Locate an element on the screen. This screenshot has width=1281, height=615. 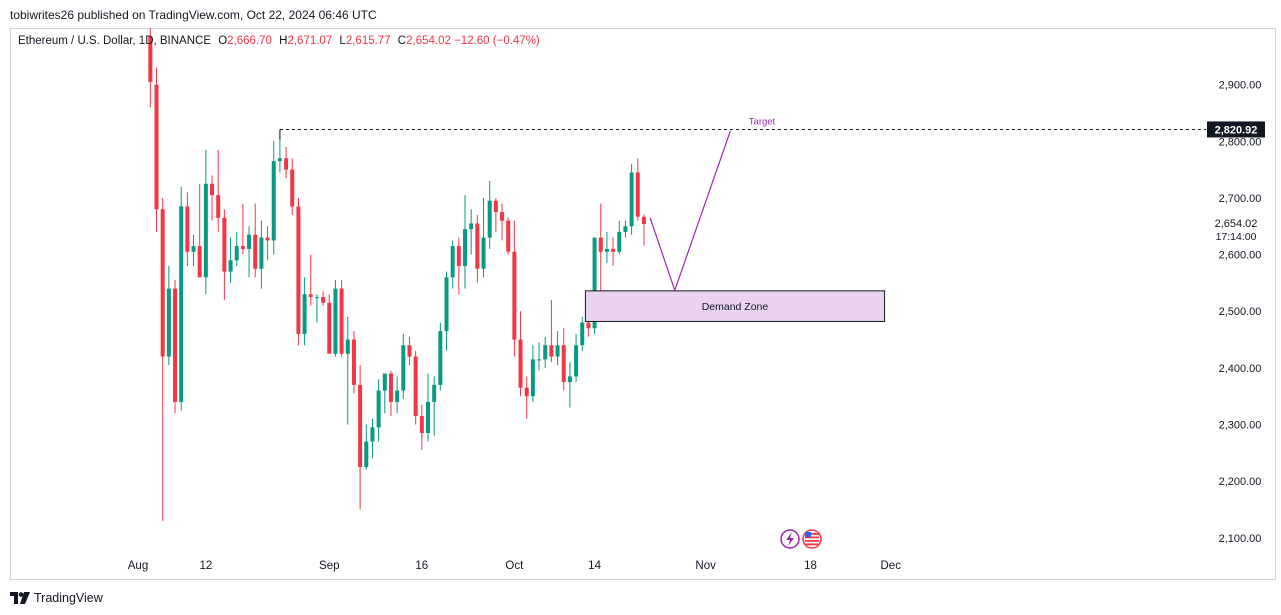
footer: TradingView is located at coordinates (56, 598).